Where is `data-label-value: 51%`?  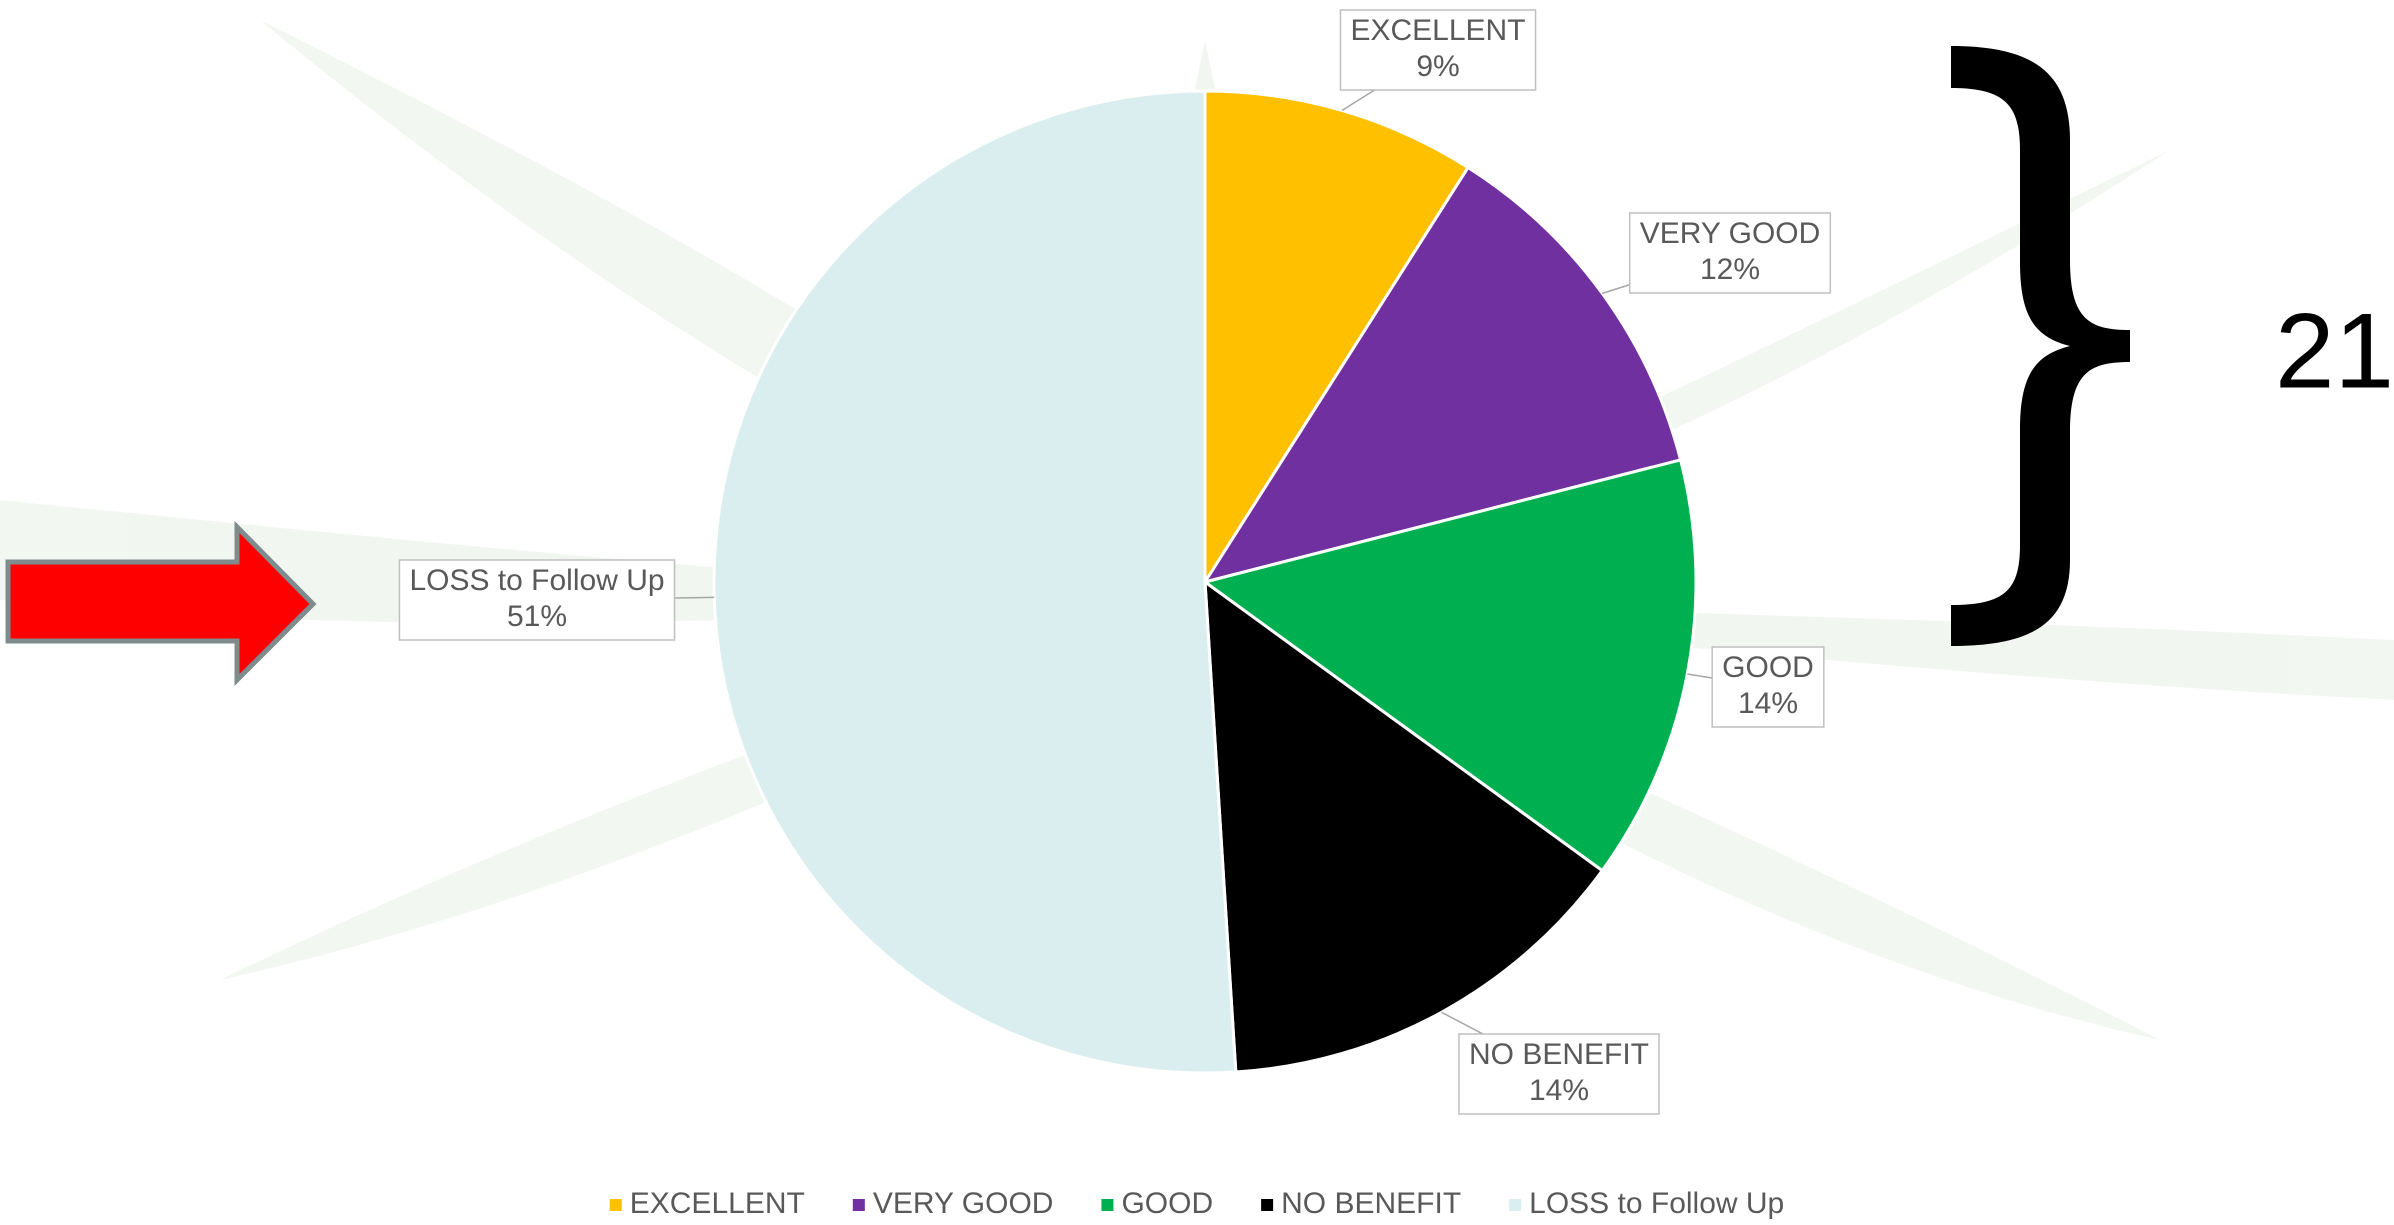 data-label-value: 51% is located at coordinates (537, 616).